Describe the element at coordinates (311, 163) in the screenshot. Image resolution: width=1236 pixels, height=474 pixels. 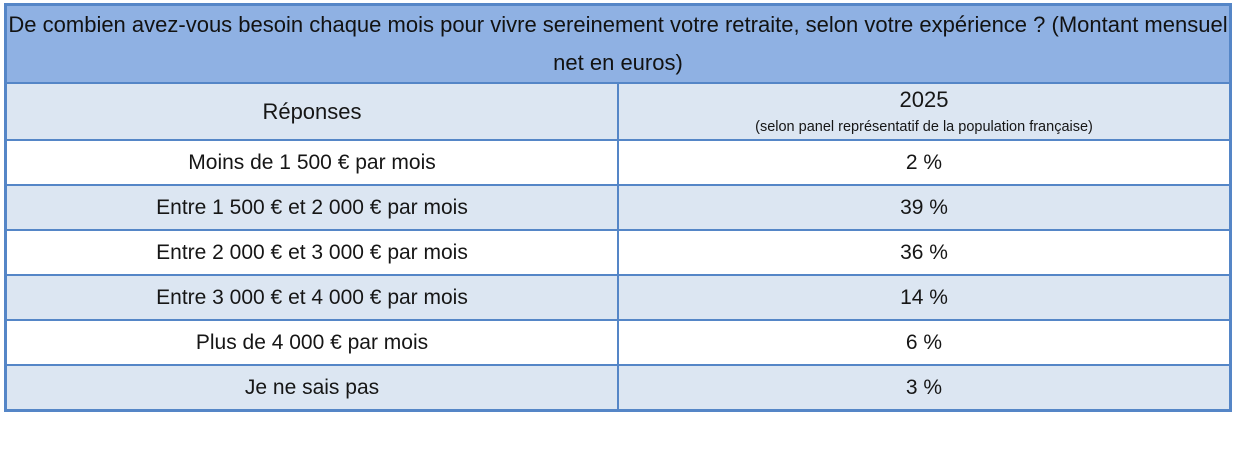
I see `answer-label: Moins de 1 500 € par mois` at that location.